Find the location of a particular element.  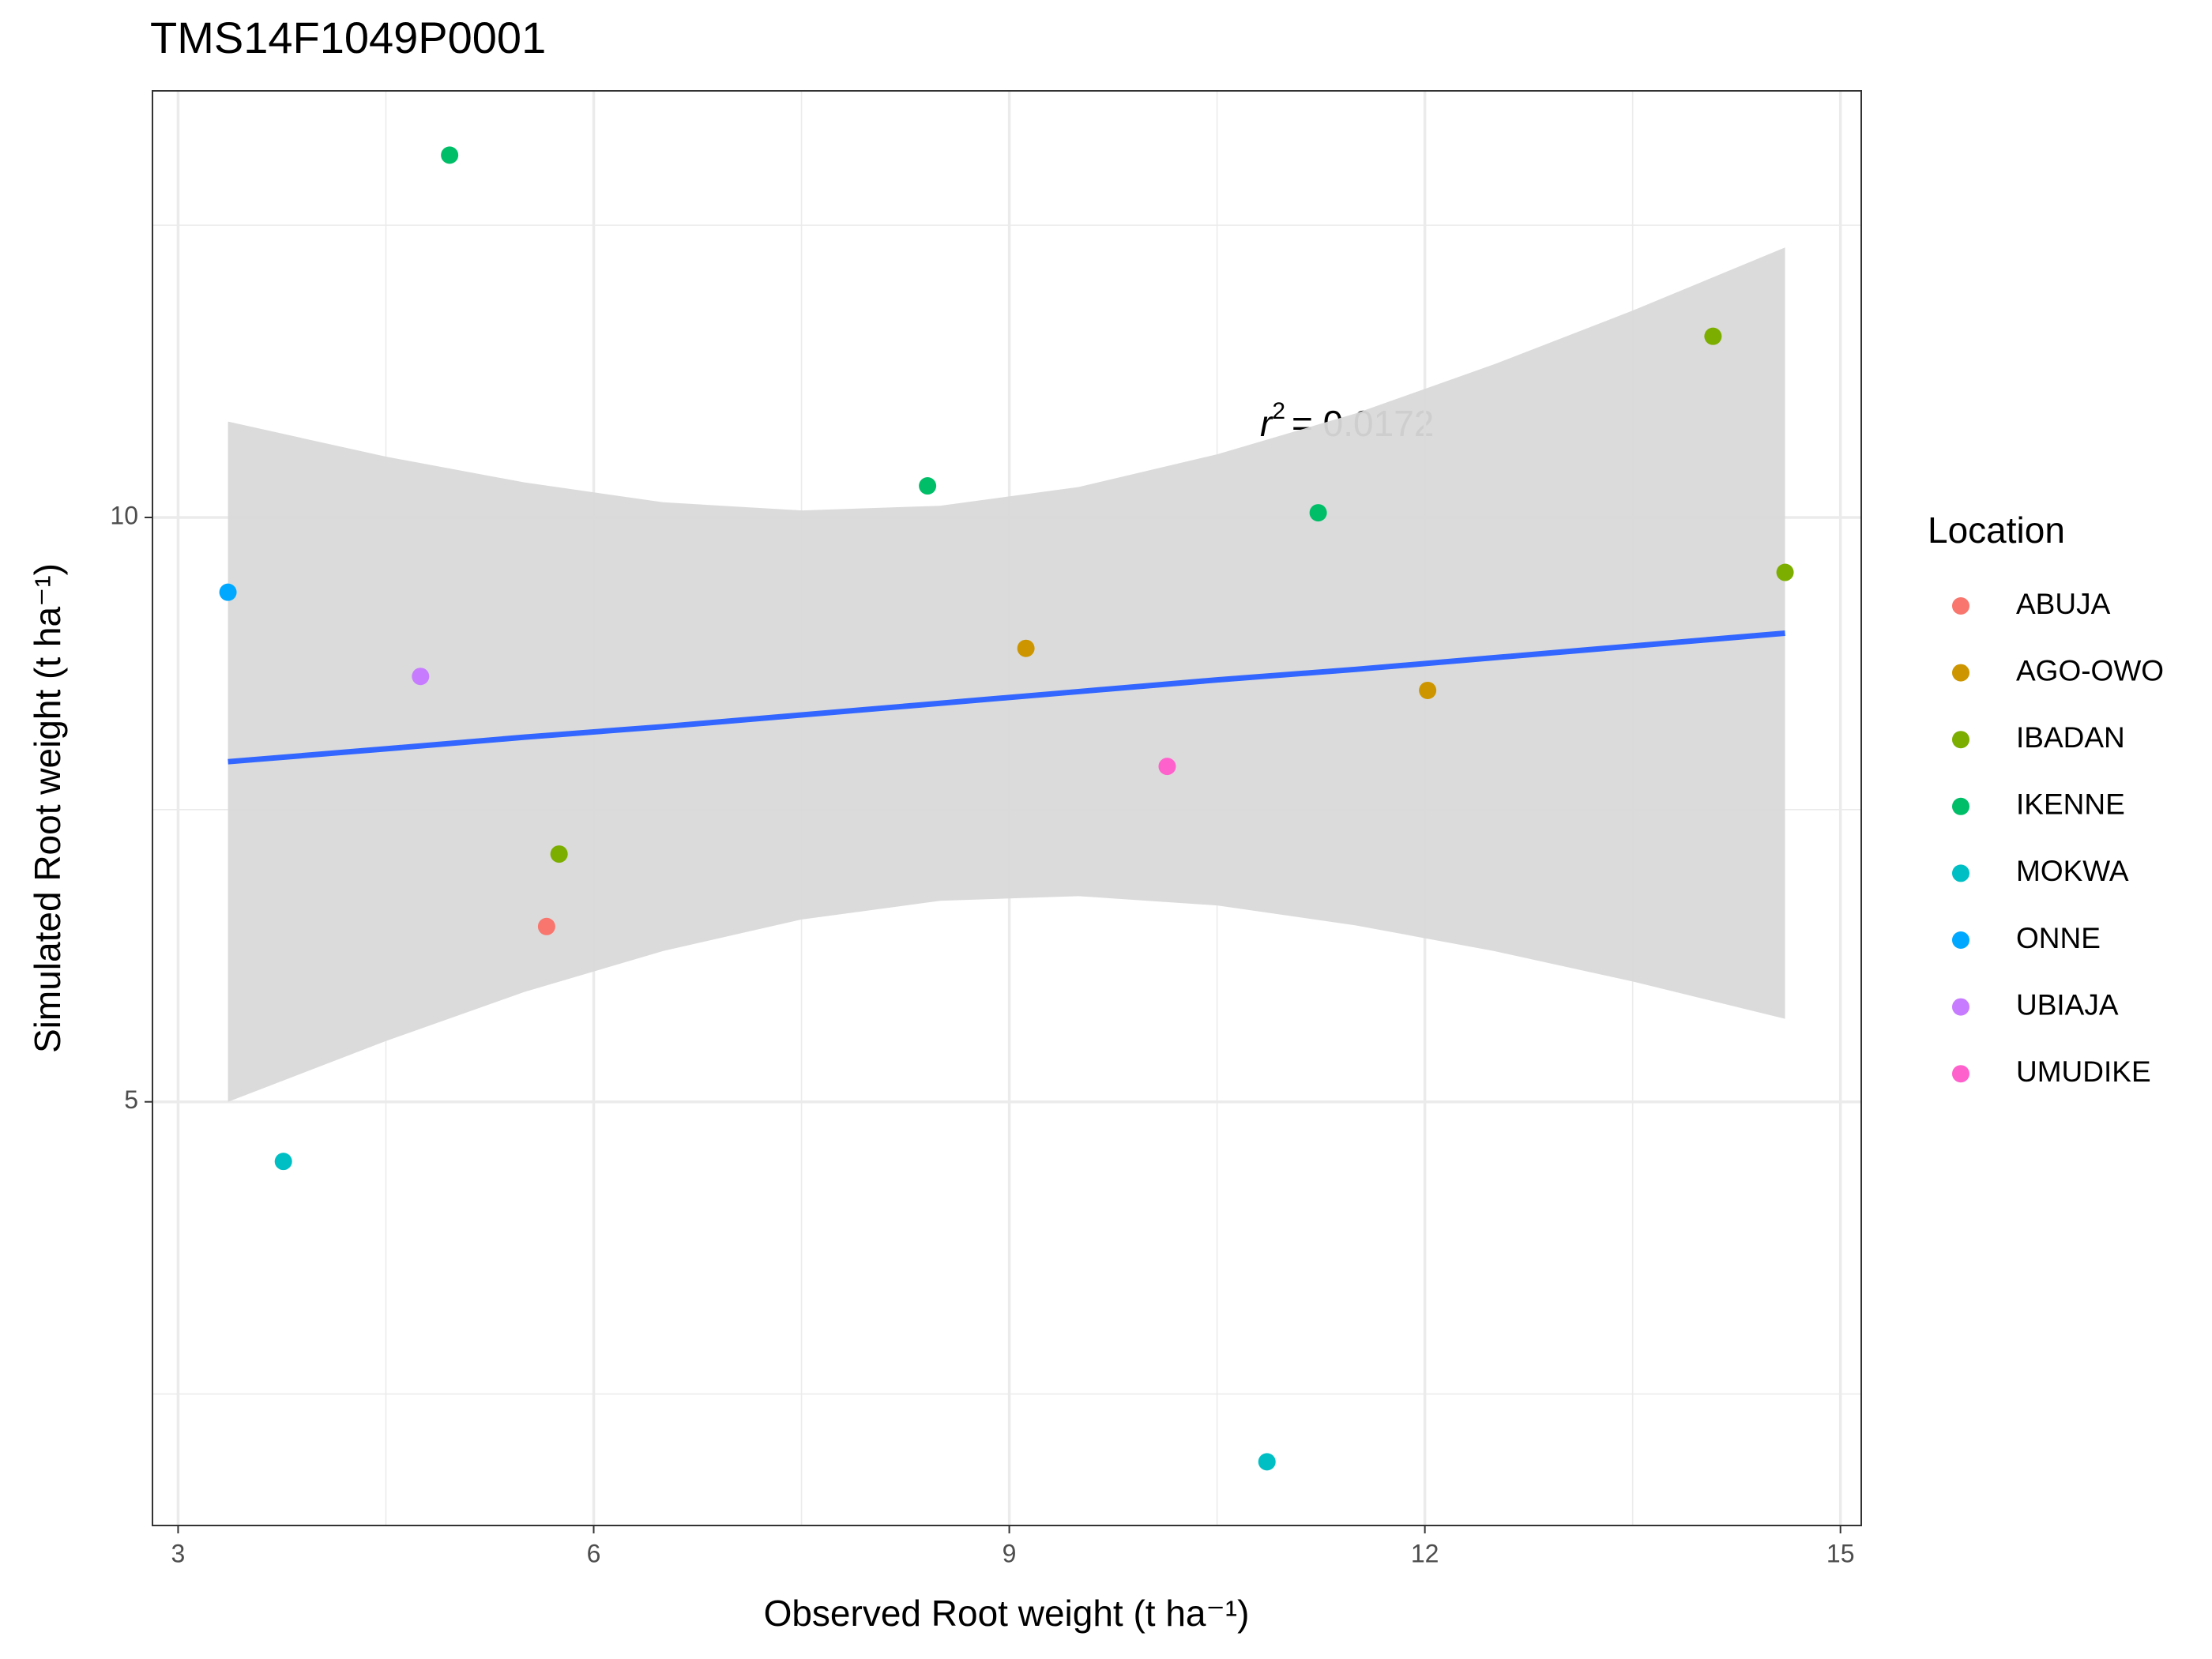

fit-line is located at coordinates (1007, 698).